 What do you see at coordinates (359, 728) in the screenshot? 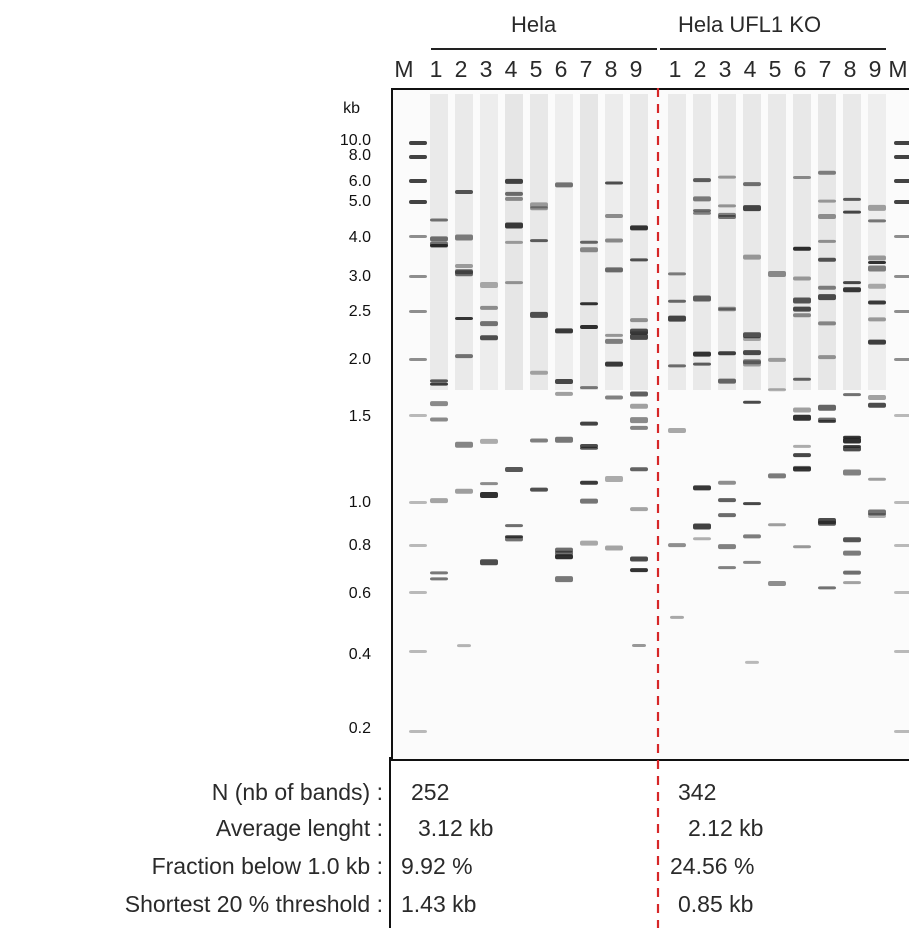
I see `marker-label: 0.2` at bounding box center [359, 728].